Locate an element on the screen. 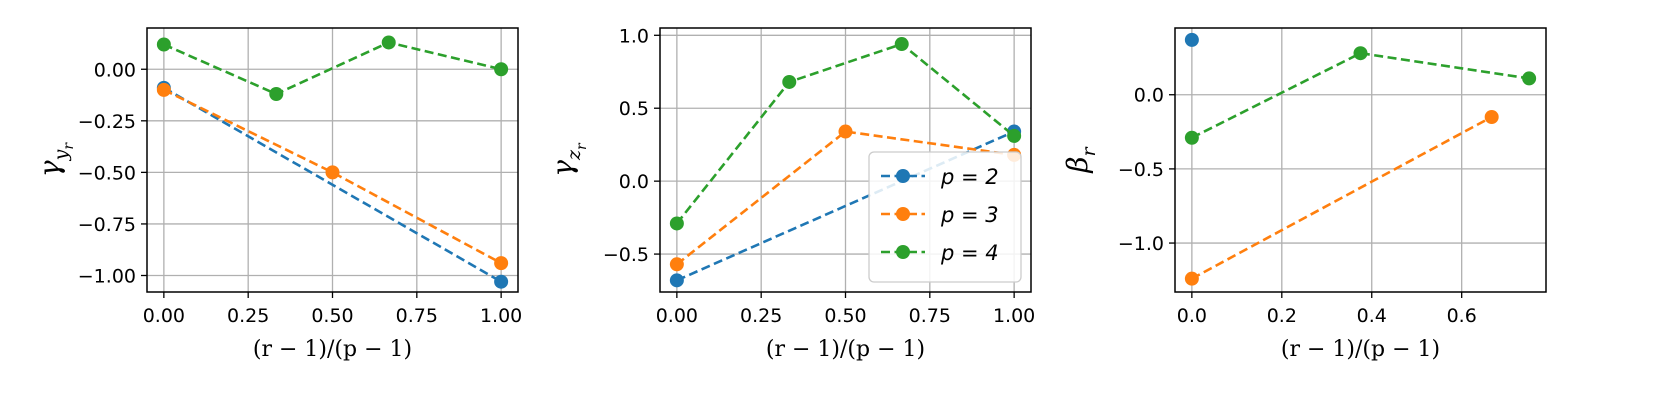  legend-entry-label: p = 4 is located at coordinates (969, 253).